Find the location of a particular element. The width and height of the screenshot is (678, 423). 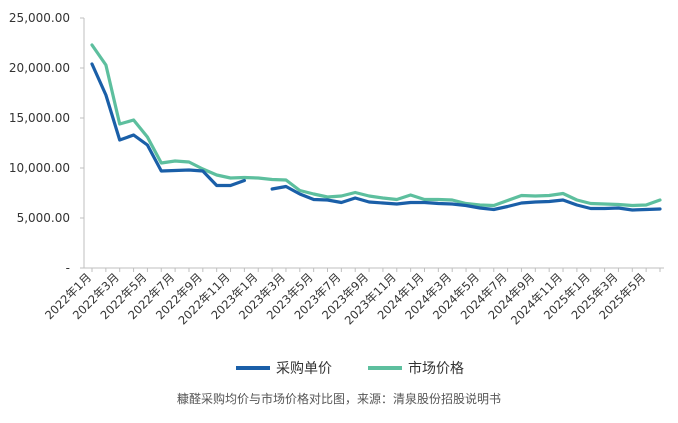

legend: 采购单价 市场价格 is located at coordinates (350, 368).